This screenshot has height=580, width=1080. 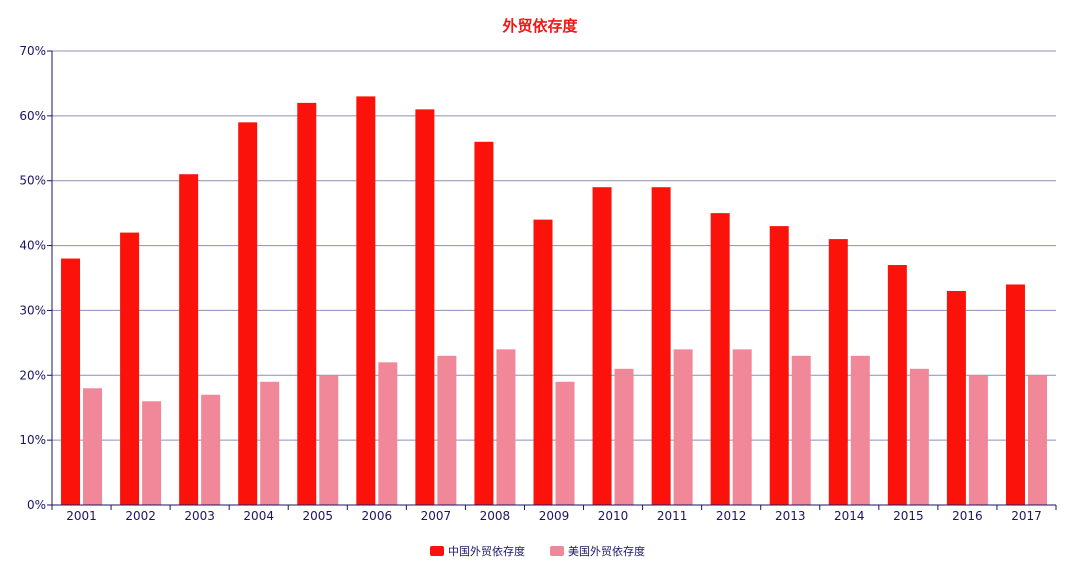 I want to click on y-axis-ticks: 0% 10% 20% 30% 40% 50% 60% 70%, so click(x=35, y=278).